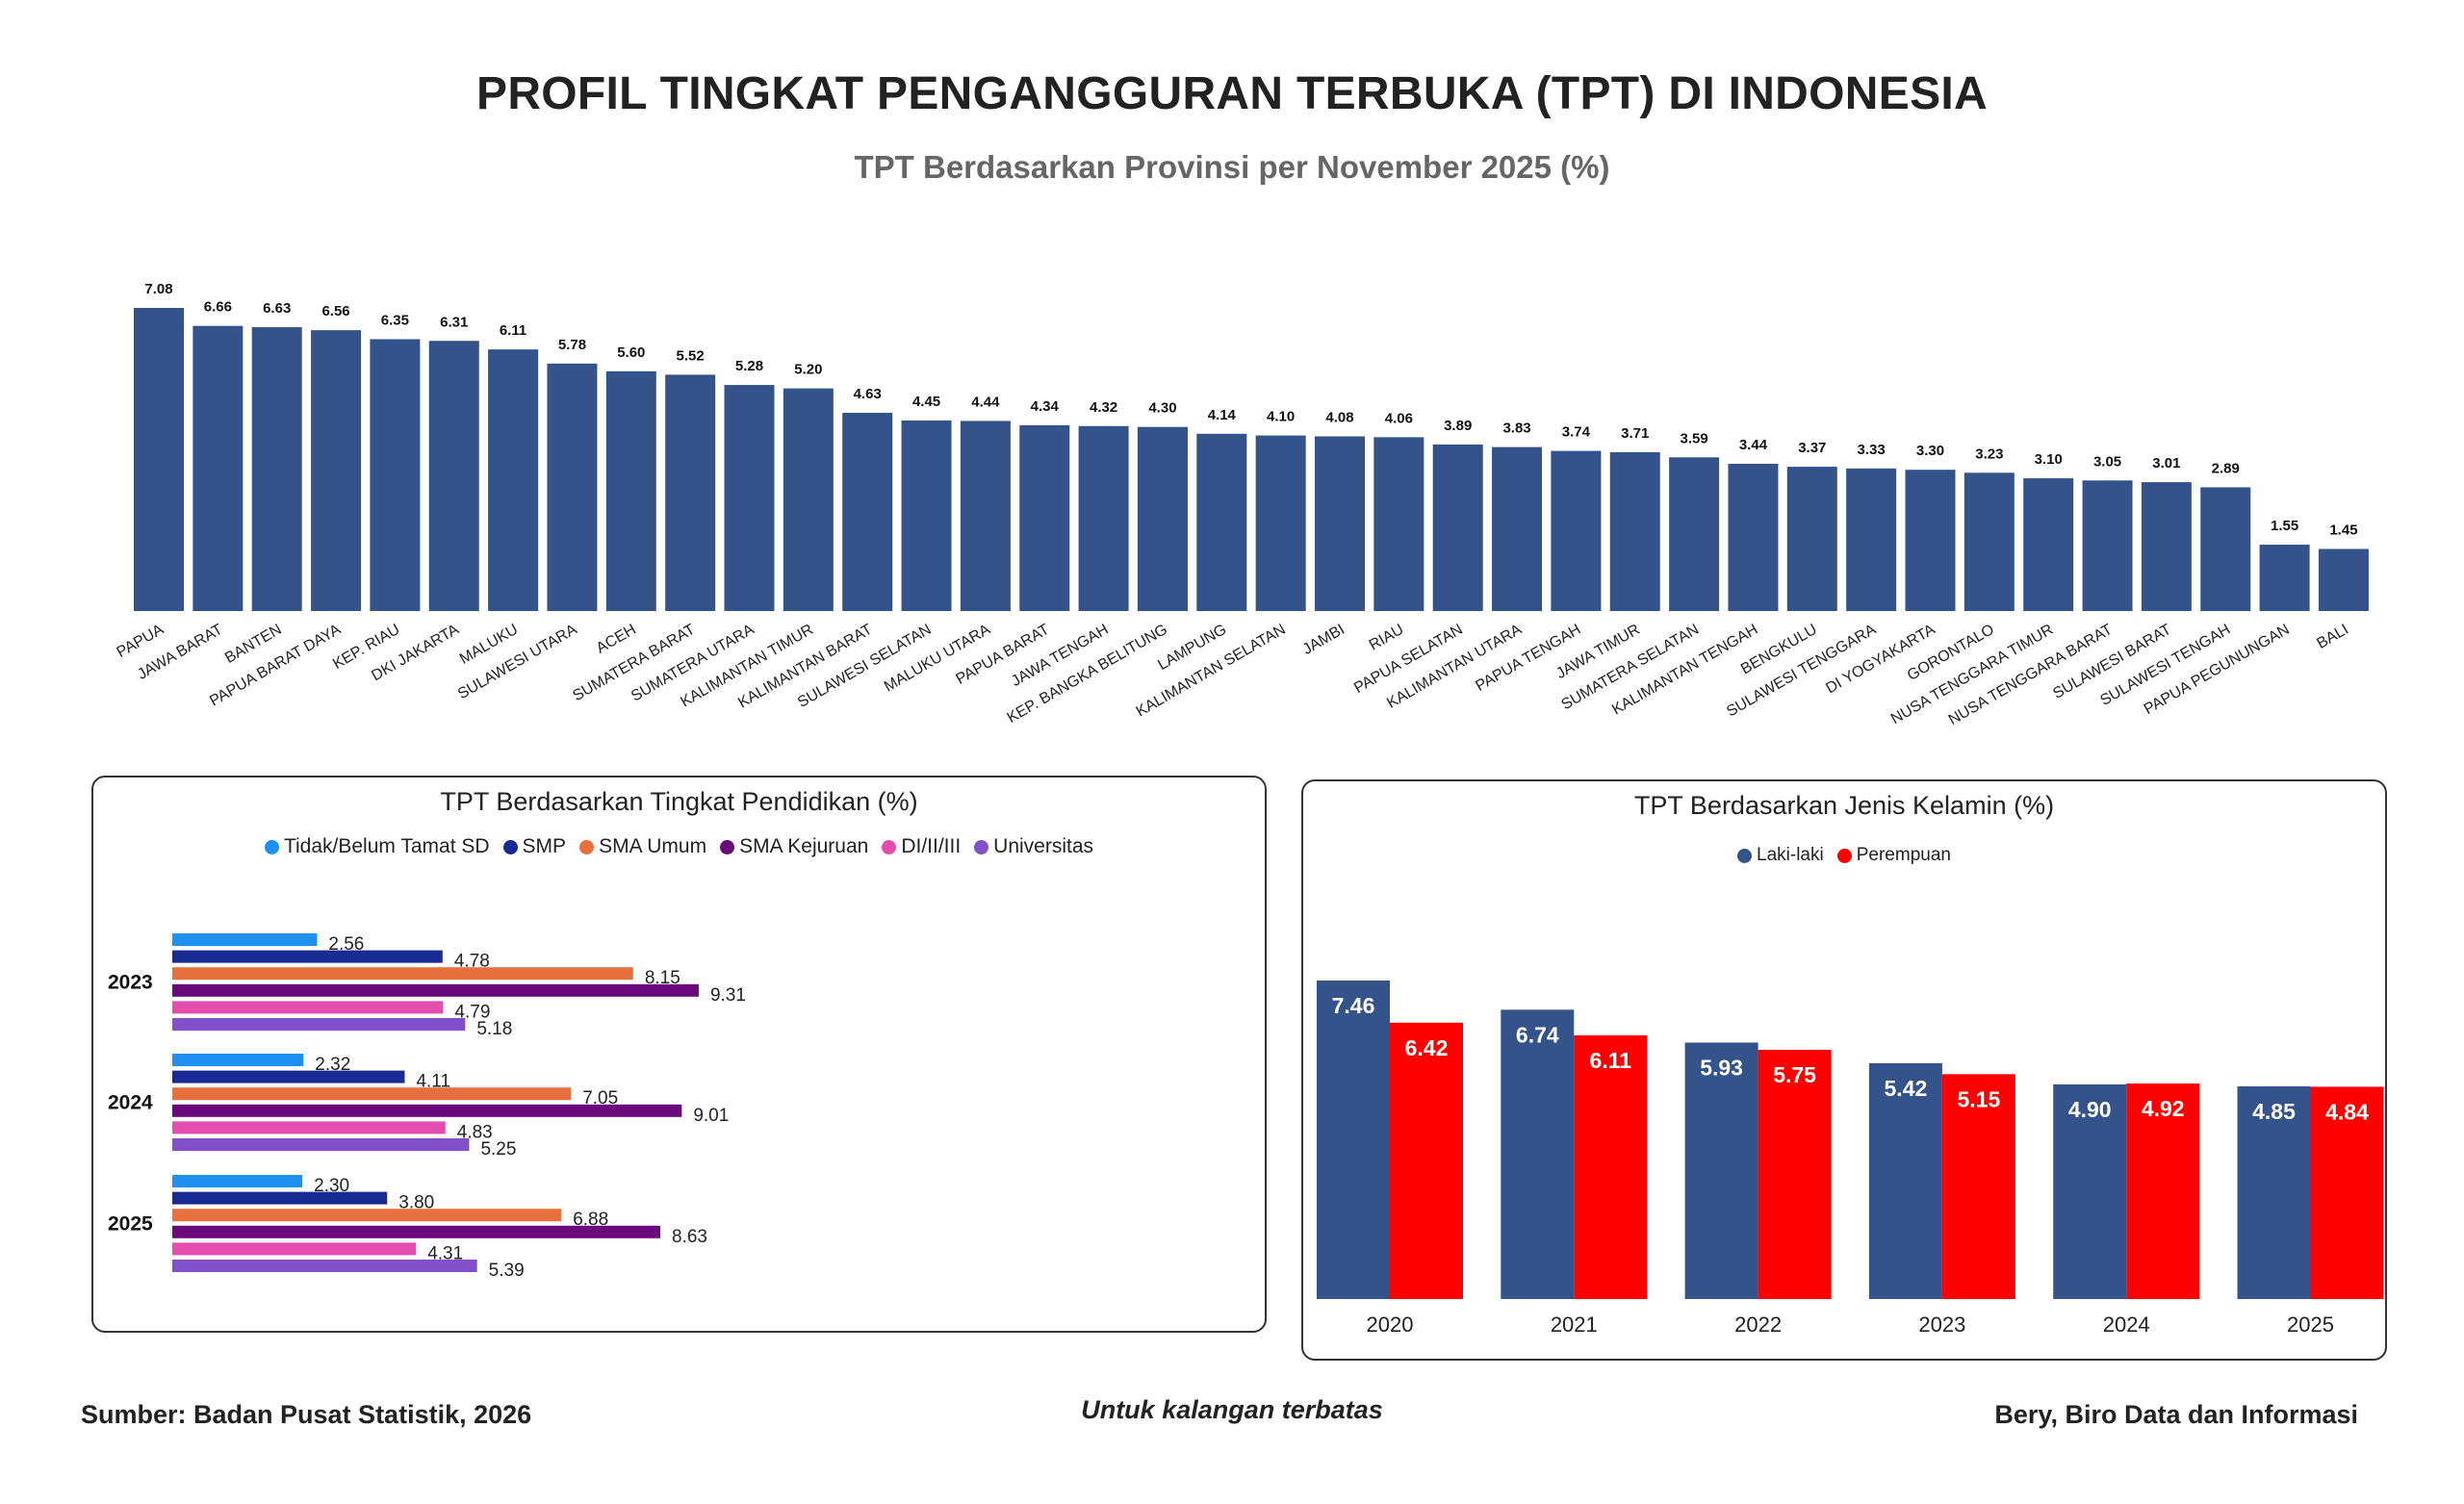  What do you see at coordinates (331, 1186) in the screenshot?
I see `education-value-label: 2.30` at bounding box center [331, 1186].